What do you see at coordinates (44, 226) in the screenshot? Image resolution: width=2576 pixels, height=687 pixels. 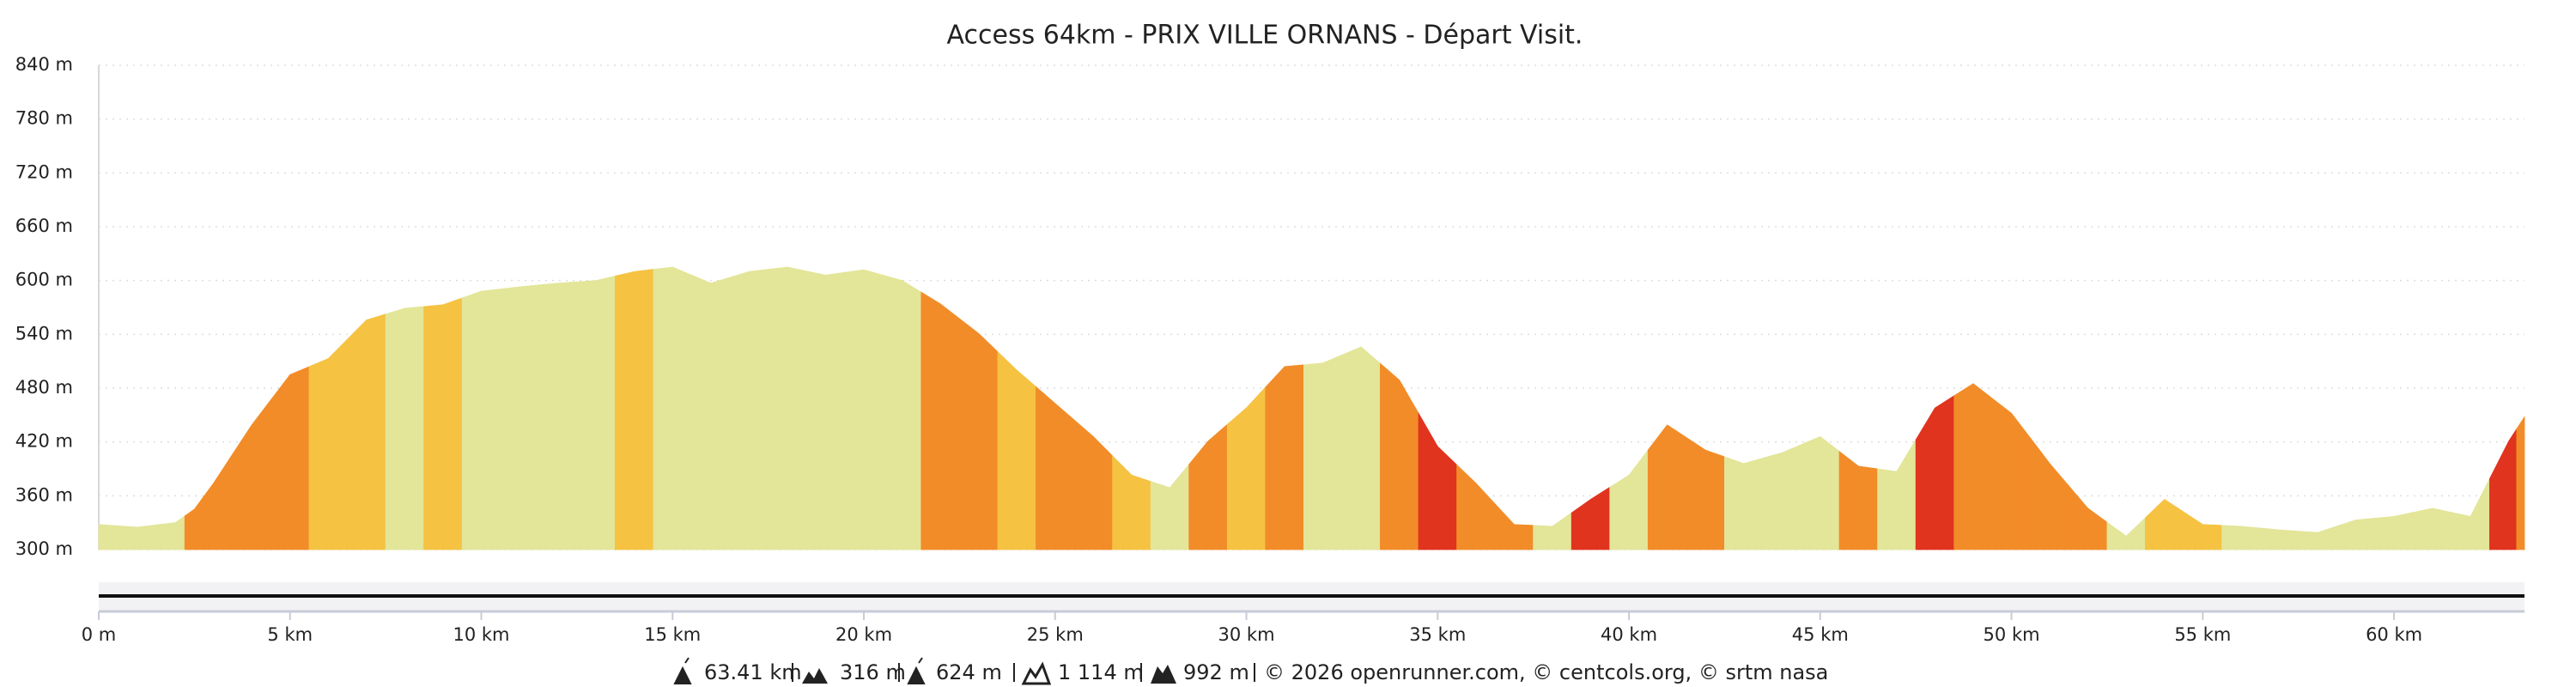 I see `y-tick-label: 660 m` at bounding box center [44, 226].